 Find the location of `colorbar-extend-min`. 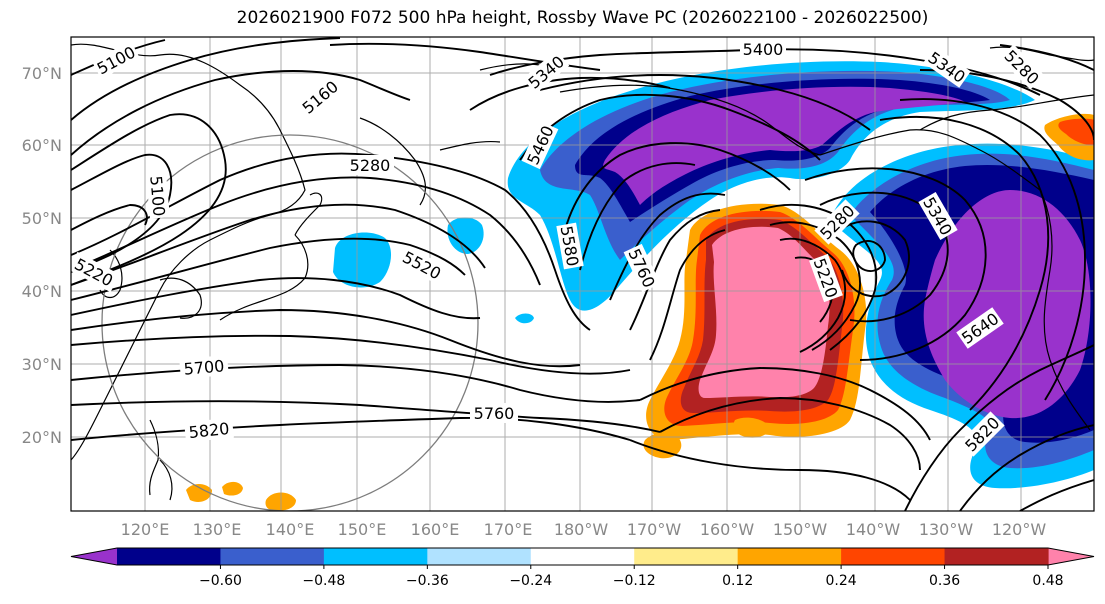

colorbar-extend-min is located at coordinates (94, 556).